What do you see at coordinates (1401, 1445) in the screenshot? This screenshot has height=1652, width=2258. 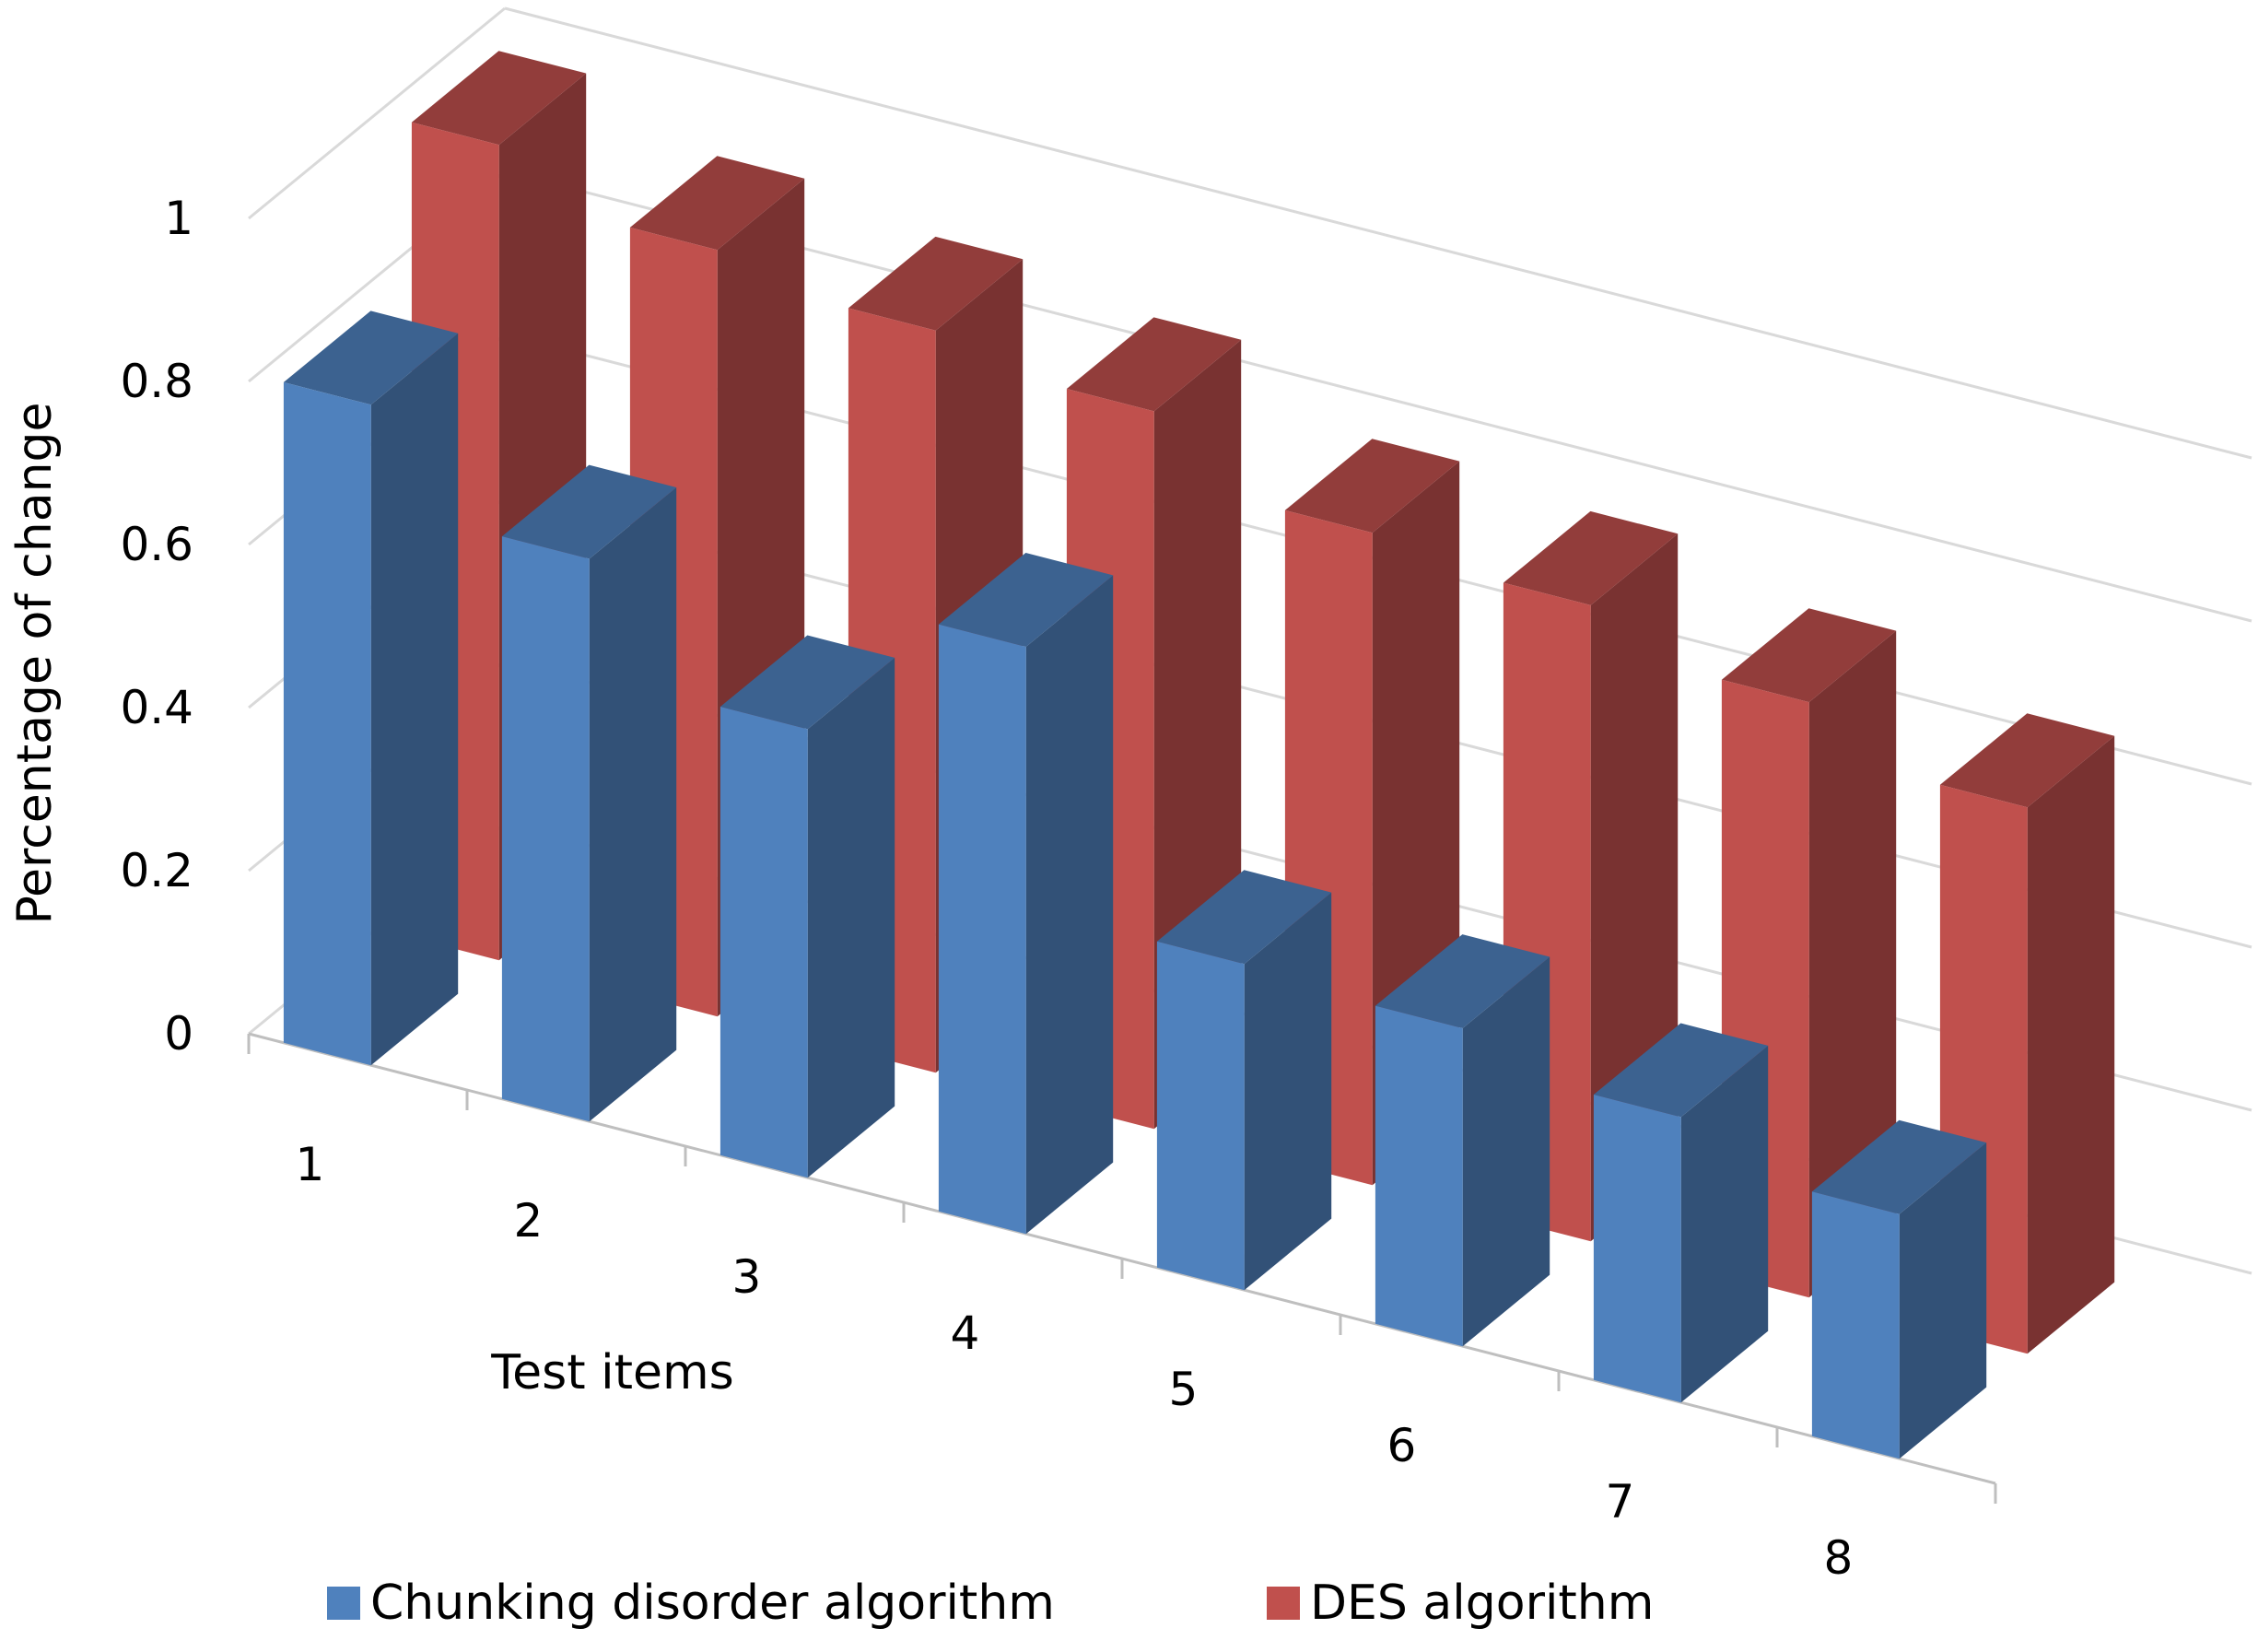 I see `x-tick-label: 6` at bounding box center [1401, 1445].